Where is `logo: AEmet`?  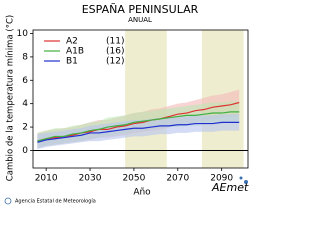
logo: AEmet is located at coordinates (230, 185).